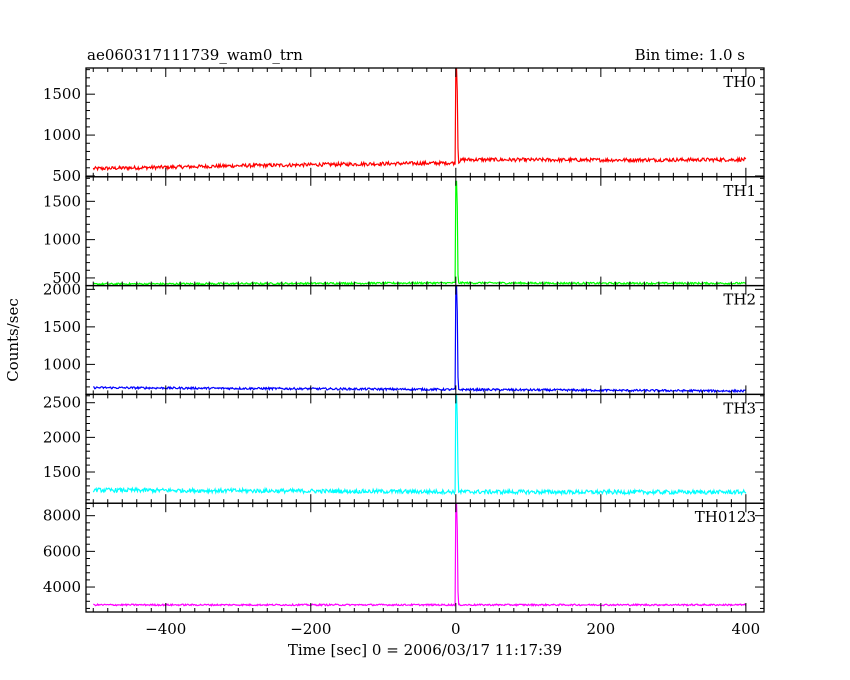 The height and width of the screenshot is (680, 850). I want to click on panel-th1: 500 1000 1500 TH1, so click(404, 231).